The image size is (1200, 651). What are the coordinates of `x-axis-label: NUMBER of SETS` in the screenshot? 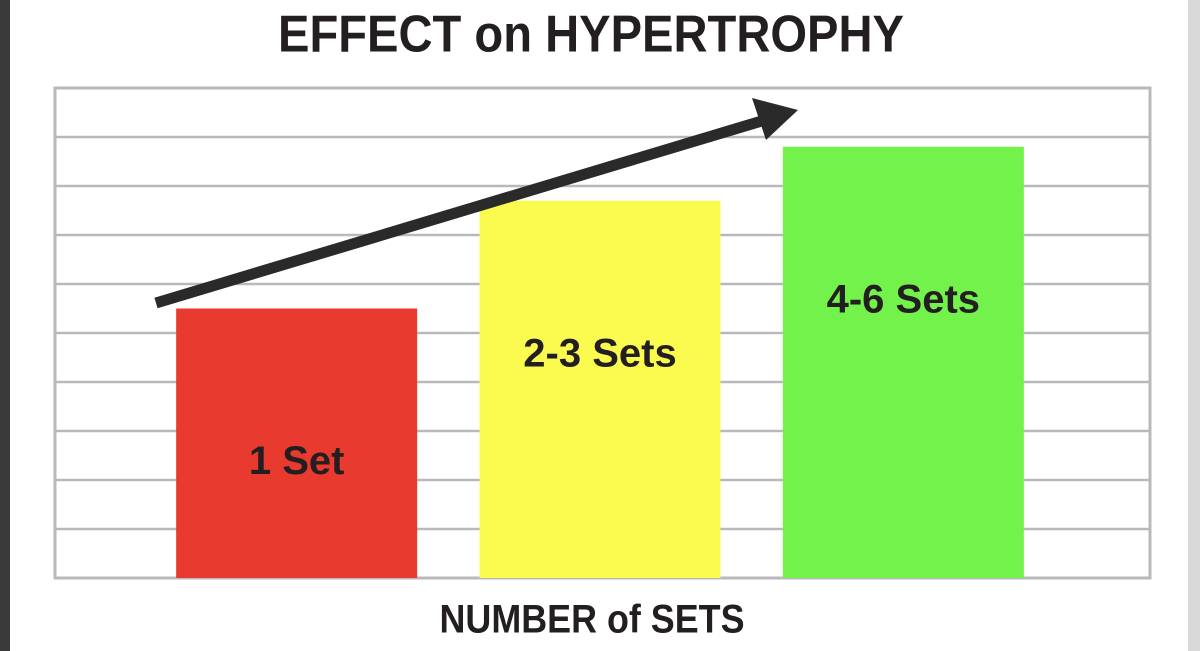 It's located at (592, 620).